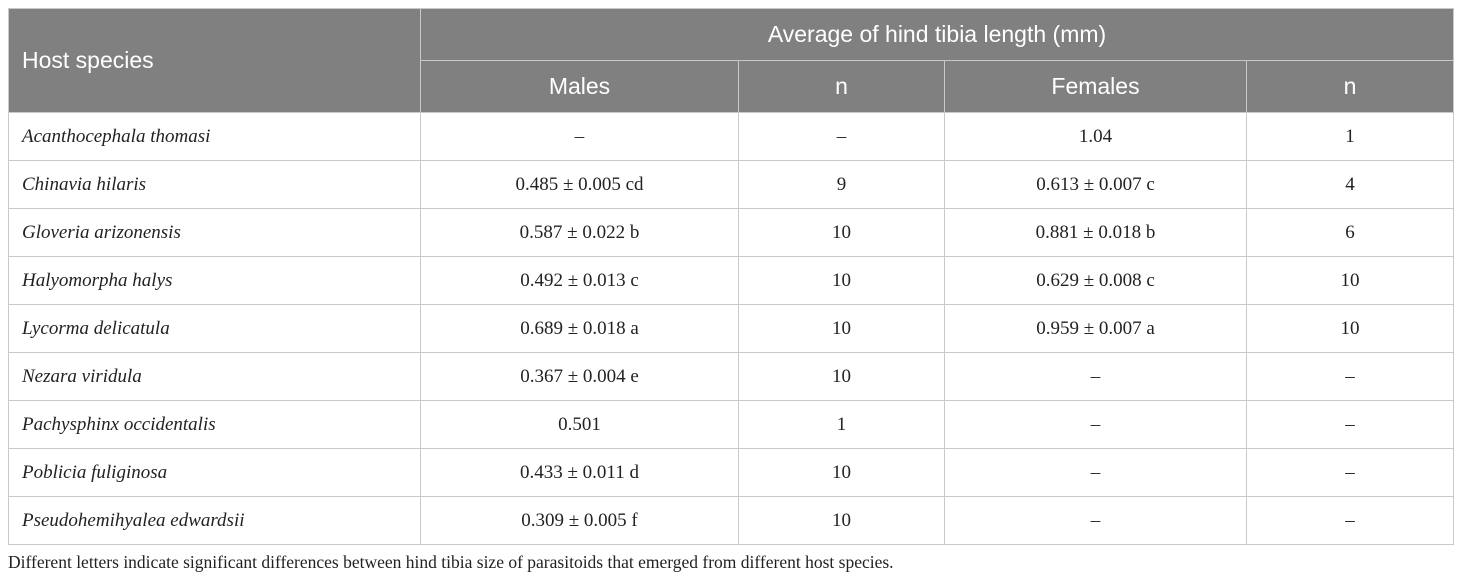 This screenshot has width=1460, height=584. Describe the element at coordinates (579, 136) in the screenshot. I see `males-value-cell: –` at that location.